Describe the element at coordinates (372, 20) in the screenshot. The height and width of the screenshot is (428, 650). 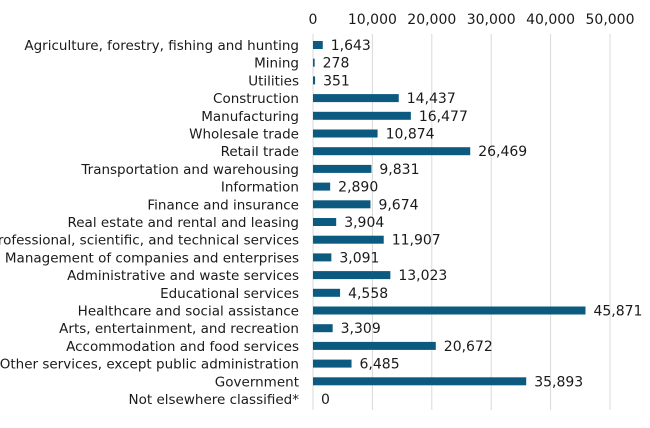
I see `x-tick-label: 10,000` at that location.